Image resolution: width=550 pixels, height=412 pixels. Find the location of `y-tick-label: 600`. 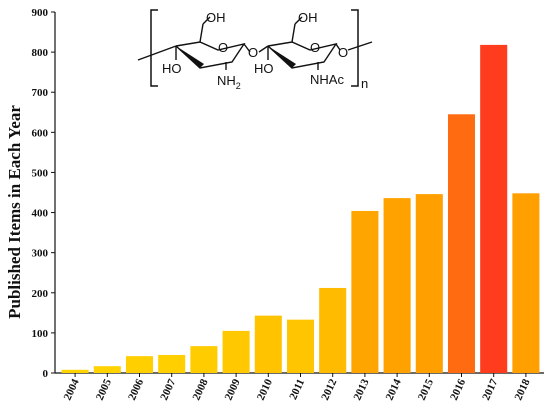

y-tick-label: 600 is located at coordinates (40, 133).